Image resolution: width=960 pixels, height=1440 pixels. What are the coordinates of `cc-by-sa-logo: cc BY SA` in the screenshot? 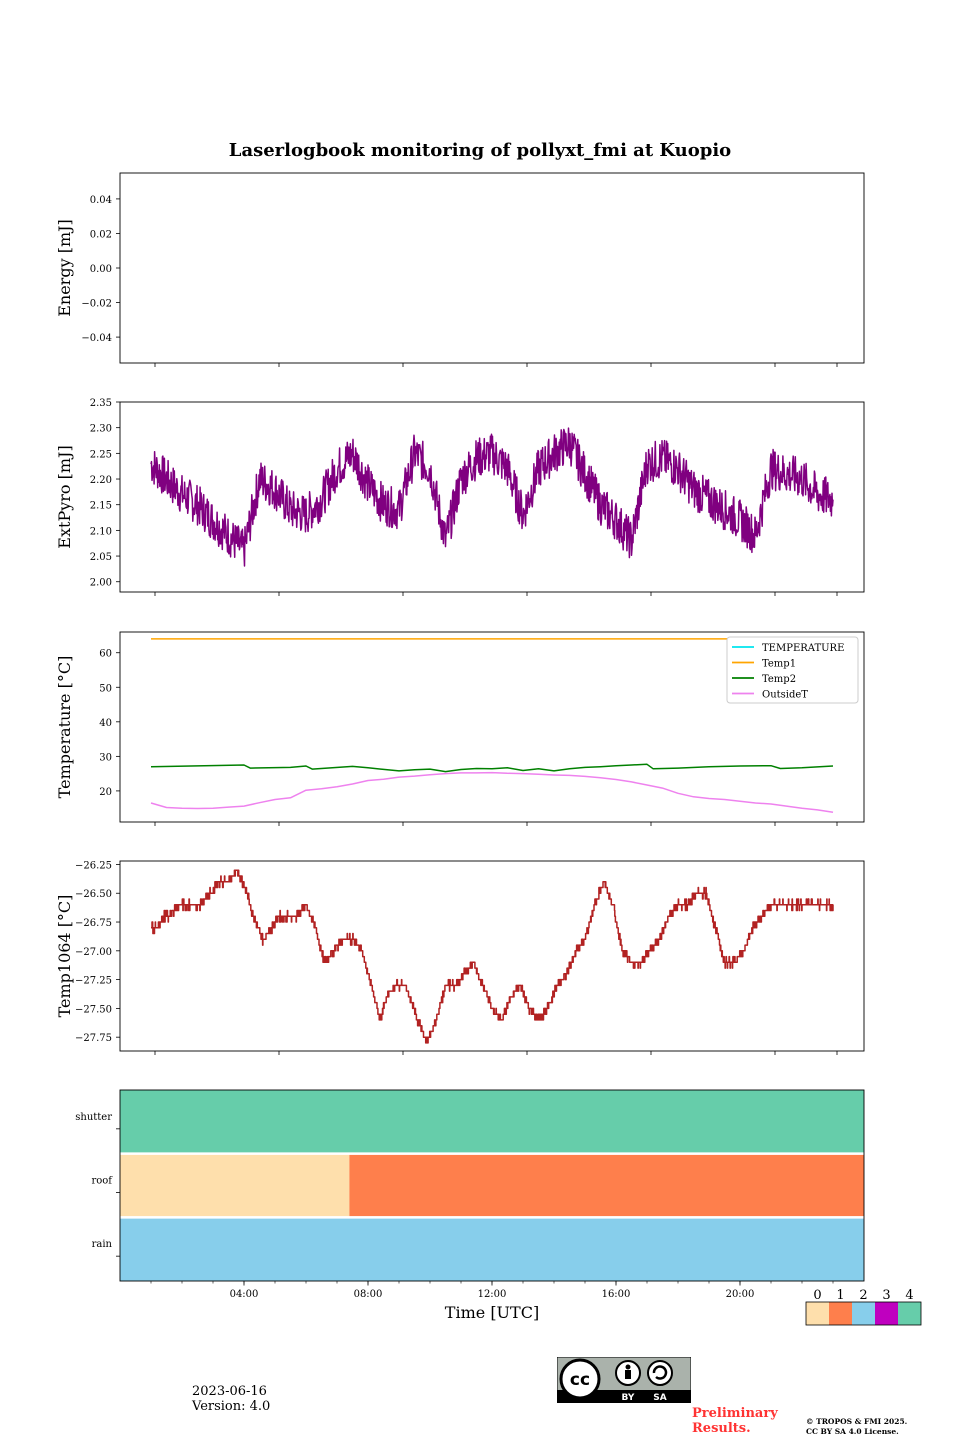 It's located at (624, 1380).